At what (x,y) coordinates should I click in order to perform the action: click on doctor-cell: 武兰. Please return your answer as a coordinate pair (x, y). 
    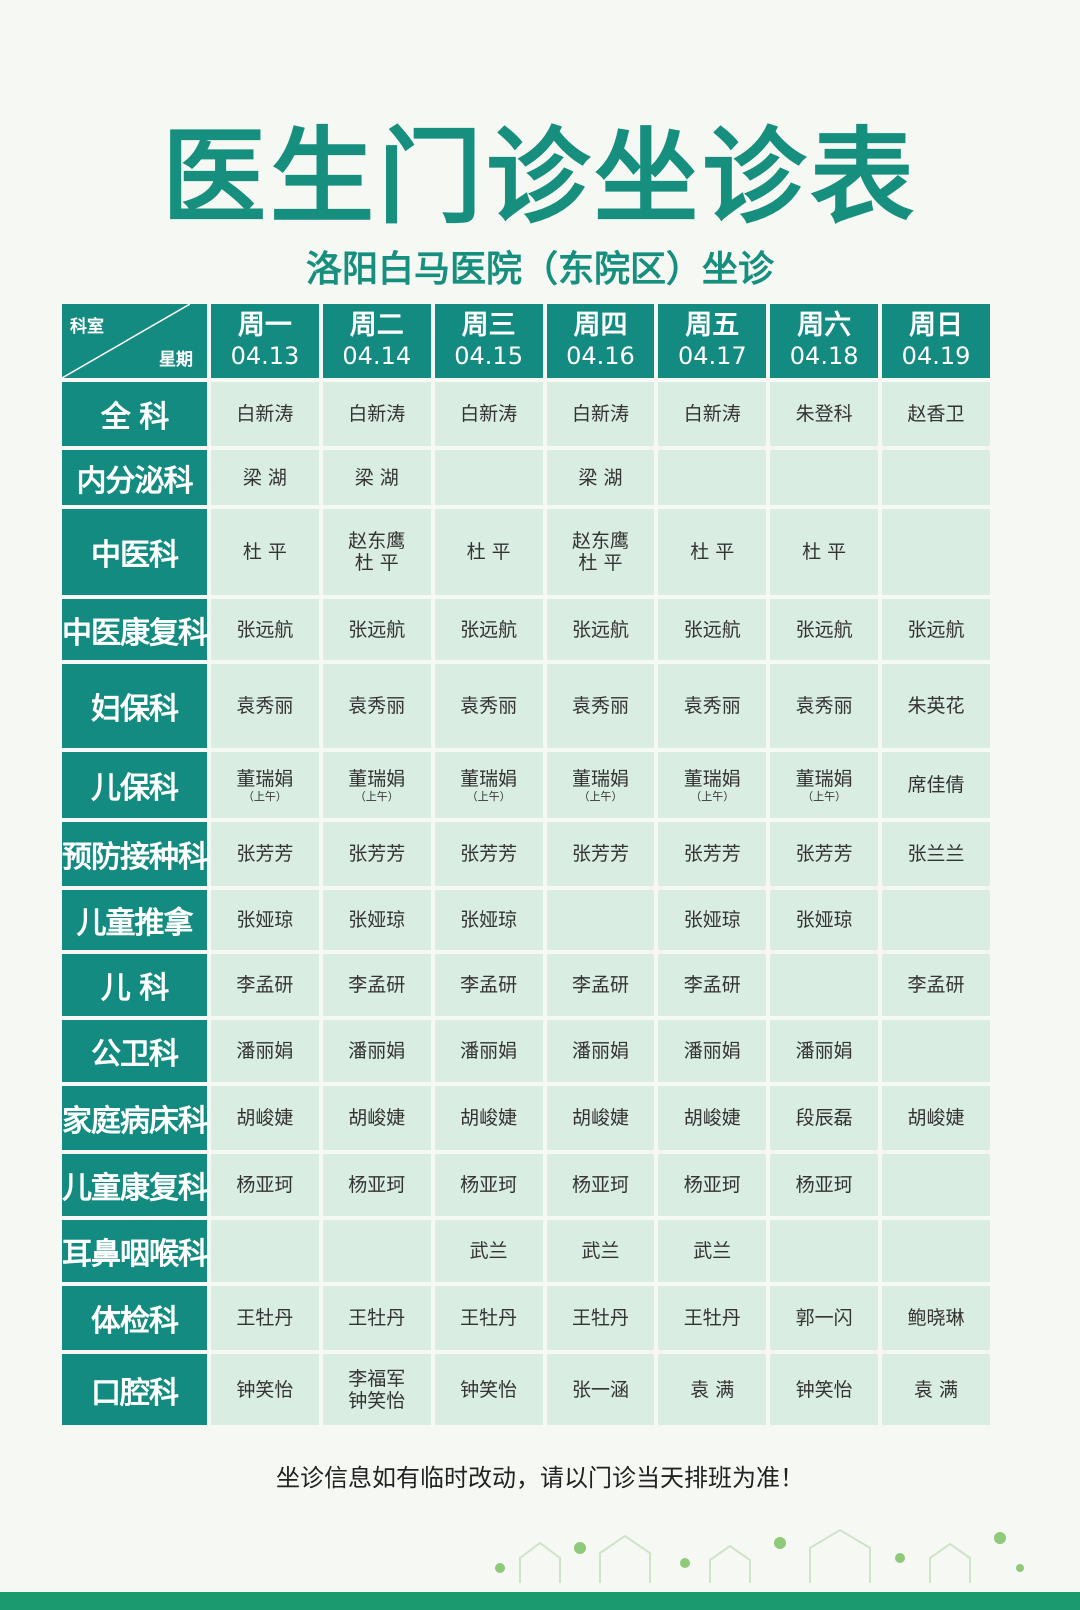
    Looking at the image, I should click on (488, 1251).